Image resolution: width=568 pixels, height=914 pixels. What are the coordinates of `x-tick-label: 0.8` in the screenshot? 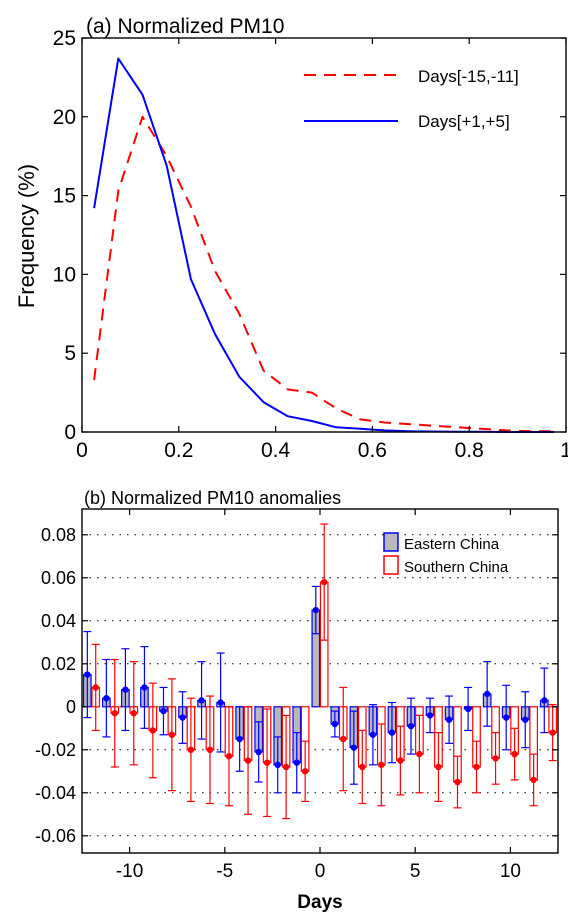 It's located at (469, 450).